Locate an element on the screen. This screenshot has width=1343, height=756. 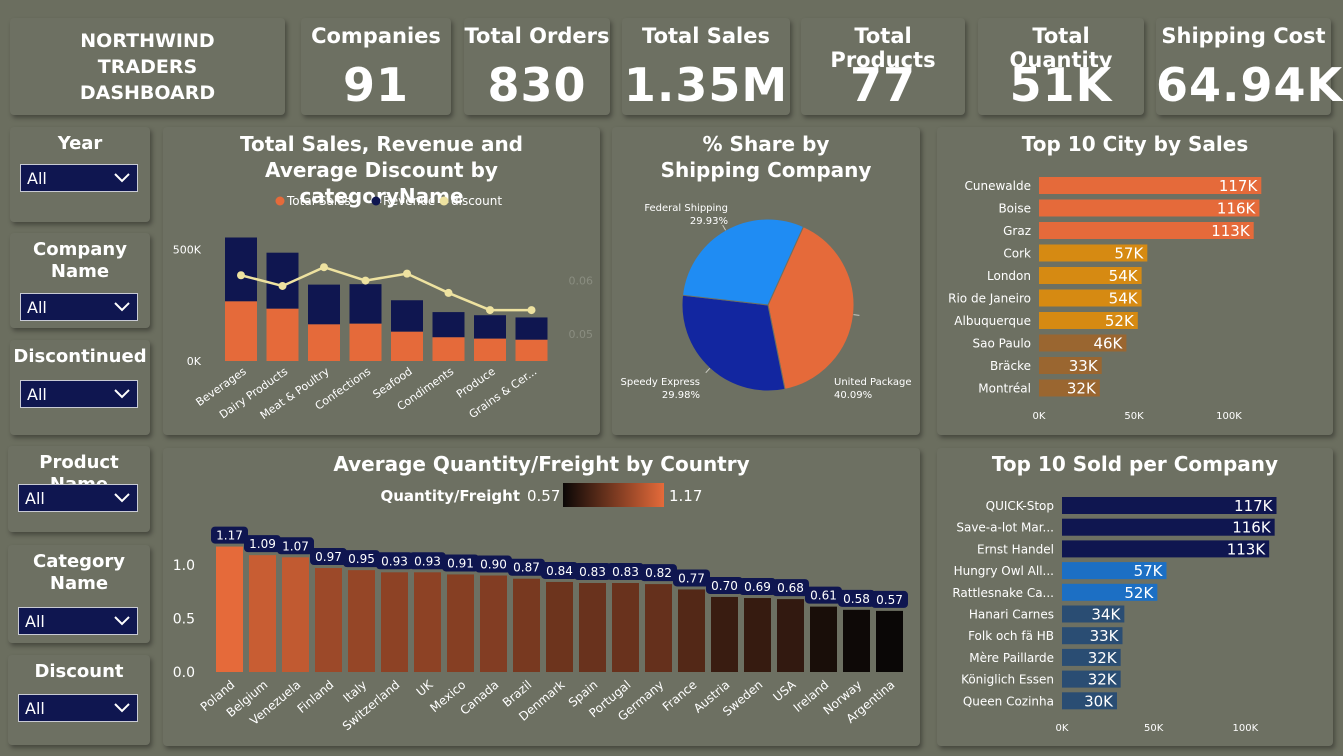
discontinued-dropdown: All is located at coordinates (79, 394).